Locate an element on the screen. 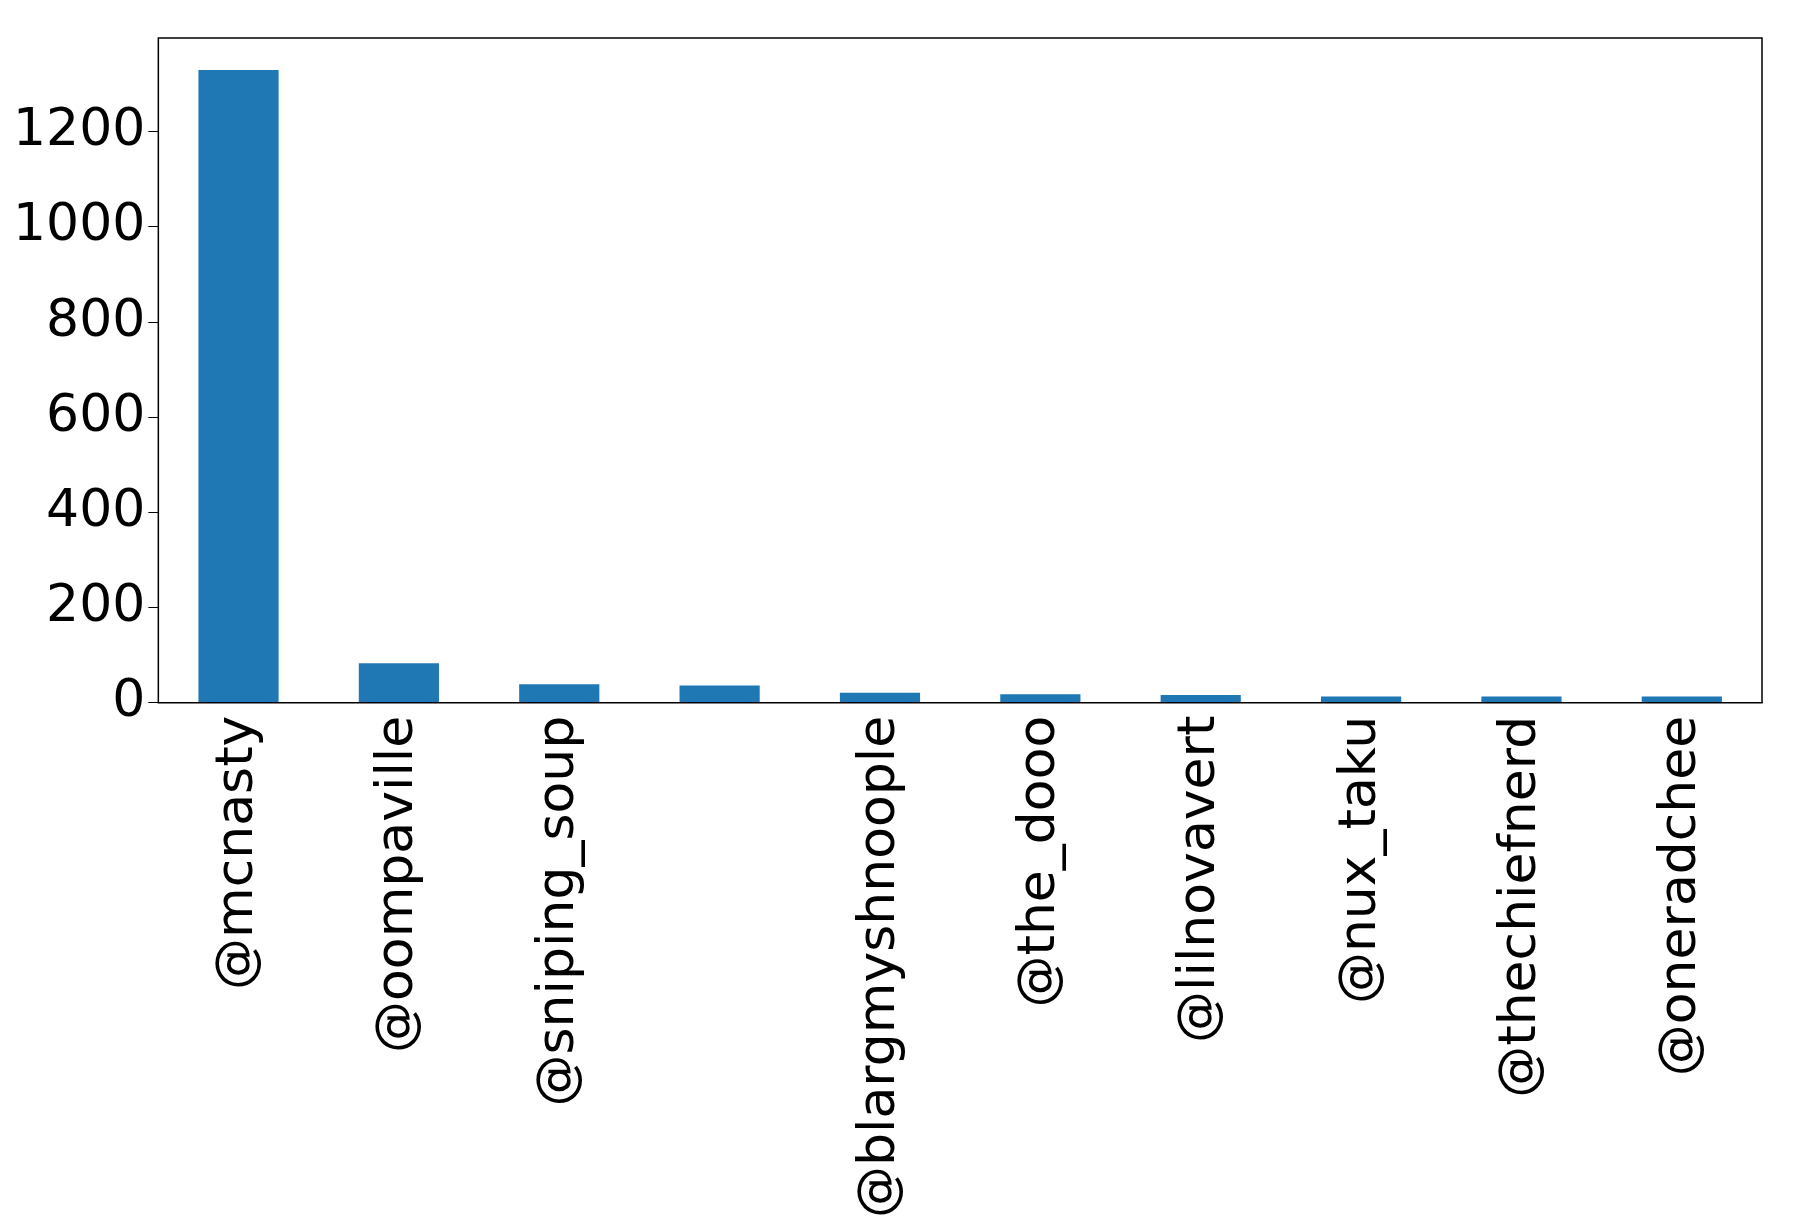 This screenshot has width=1798, height=1231. x-tick-label: @lilnovavert is located at coordinates (1196, 879).